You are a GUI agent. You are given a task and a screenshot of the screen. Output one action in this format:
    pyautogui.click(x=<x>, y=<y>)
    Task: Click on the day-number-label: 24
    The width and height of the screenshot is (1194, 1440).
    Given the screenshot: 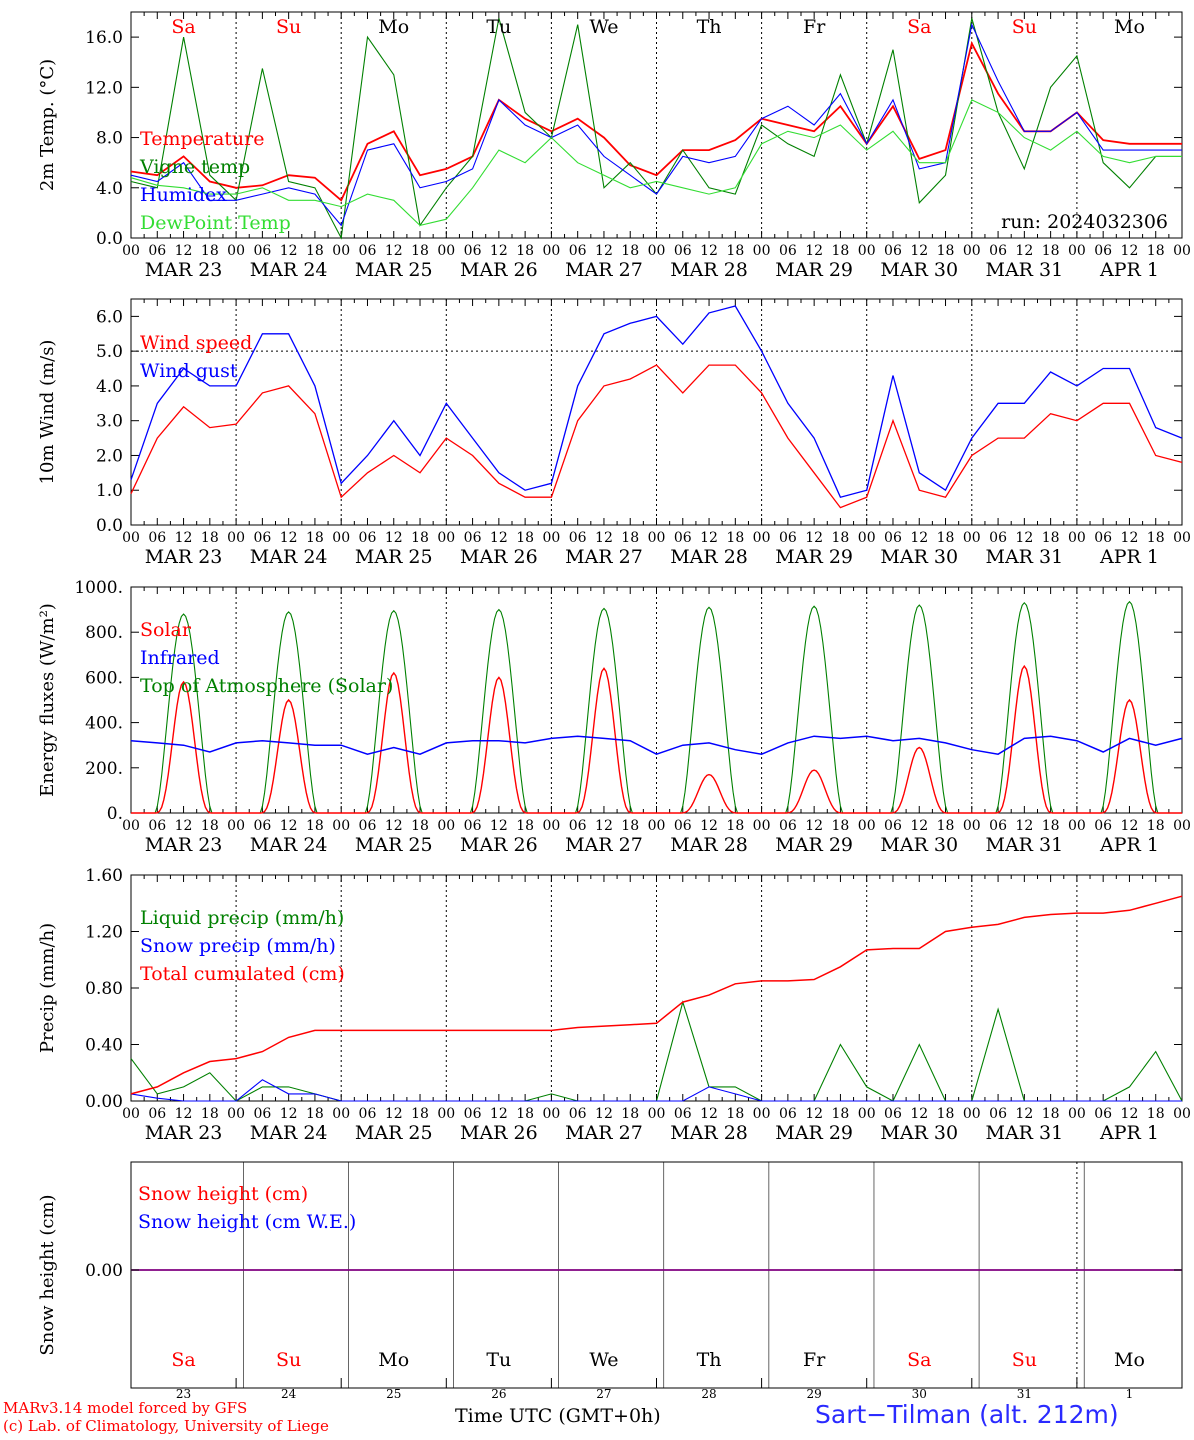 What is the action you would take?
    pyautogui.click(x=289, y=1394)
    